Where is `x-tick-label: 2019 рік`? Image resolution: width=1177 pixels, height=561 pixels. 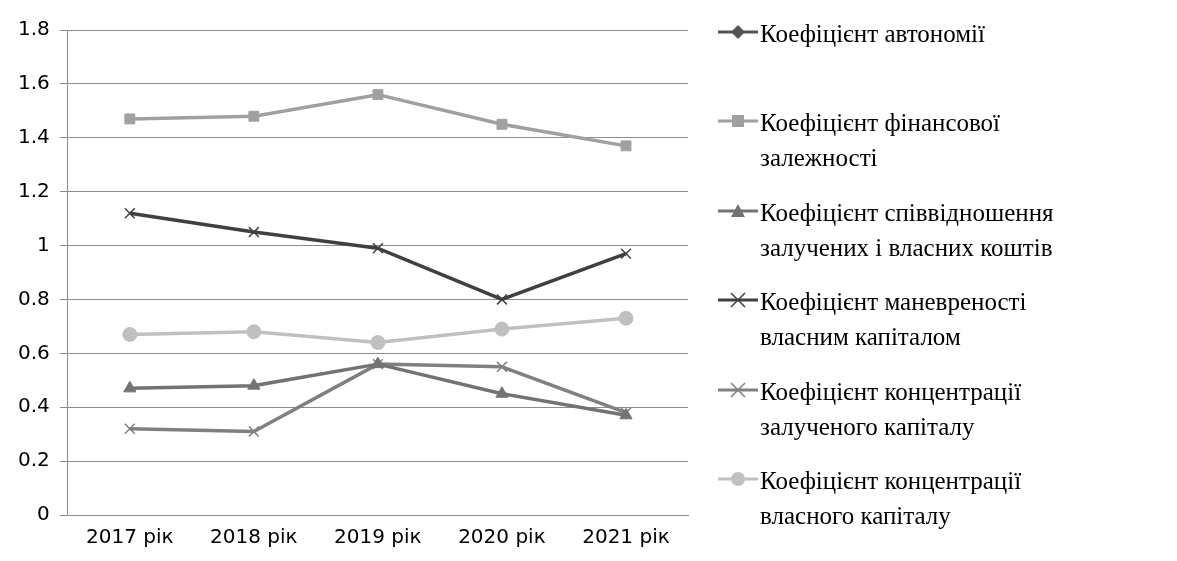 x-tick-label: 2019 рік is located at coordinates (378, 536).